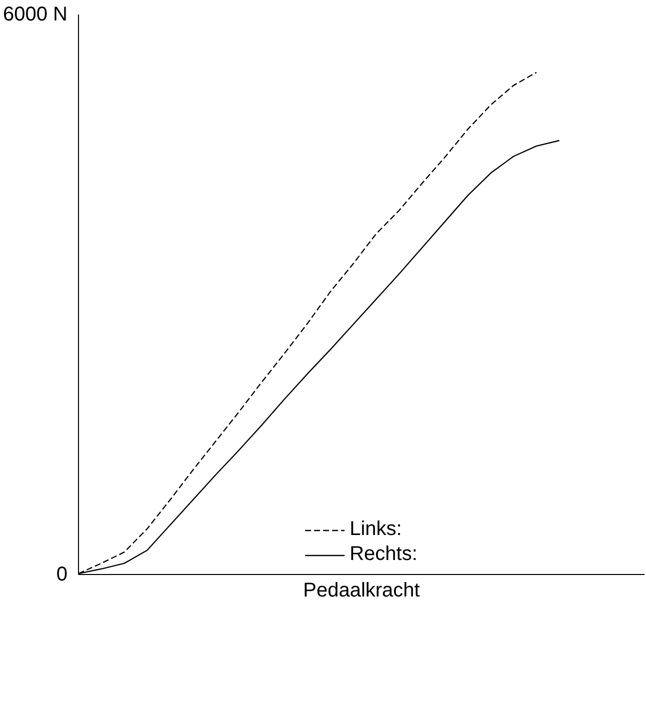 The width and height of the screenshot is (646, 708). I want to click on legend-label: Links:, so click(376, 529).